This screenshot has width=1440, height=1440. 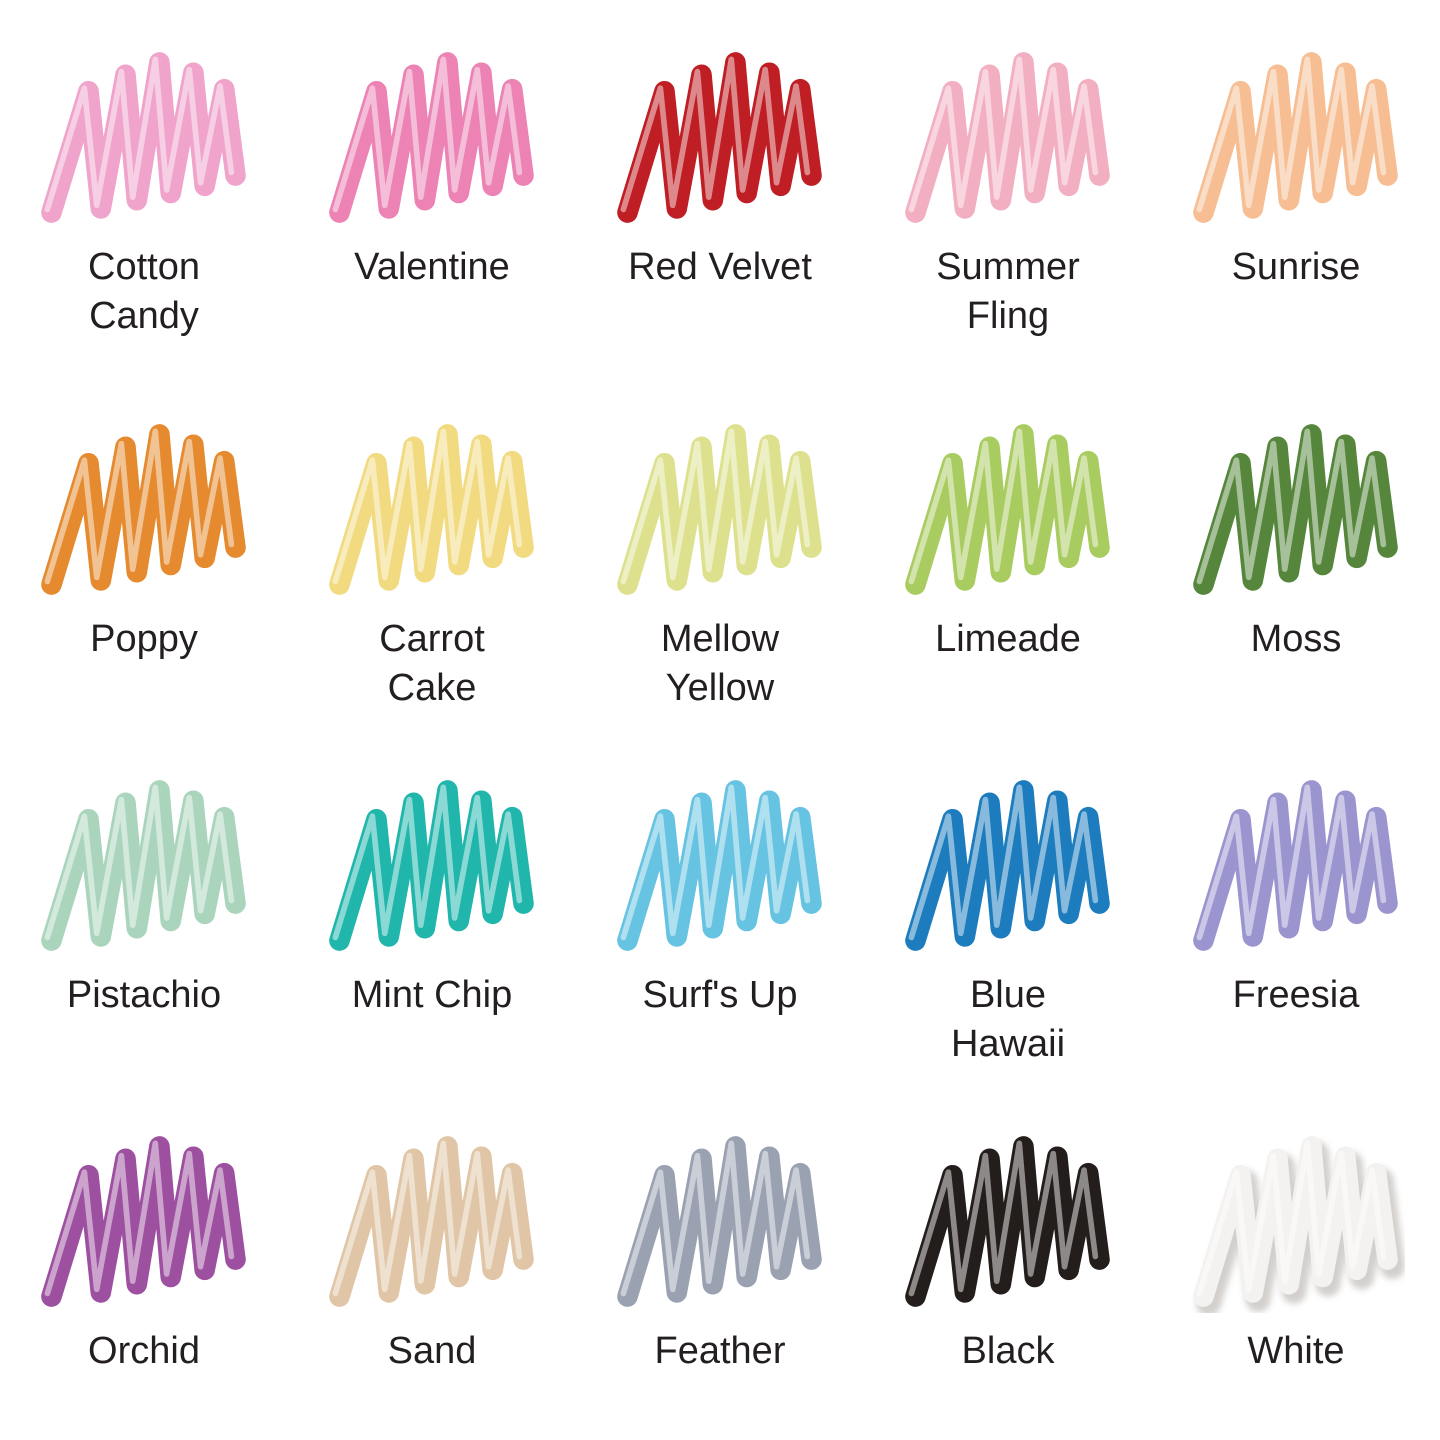 I want to click on swatch-cell-sand: Sand, so click(x=432, y=1276).